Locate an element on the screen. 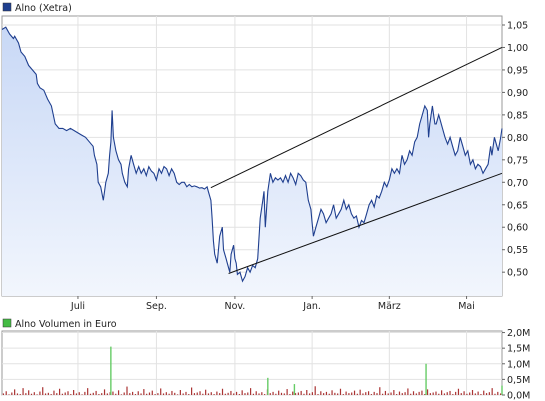 This screenshot has width=545, height=401. price-x-tick-label: Mai is located at coordinates (466, 306).